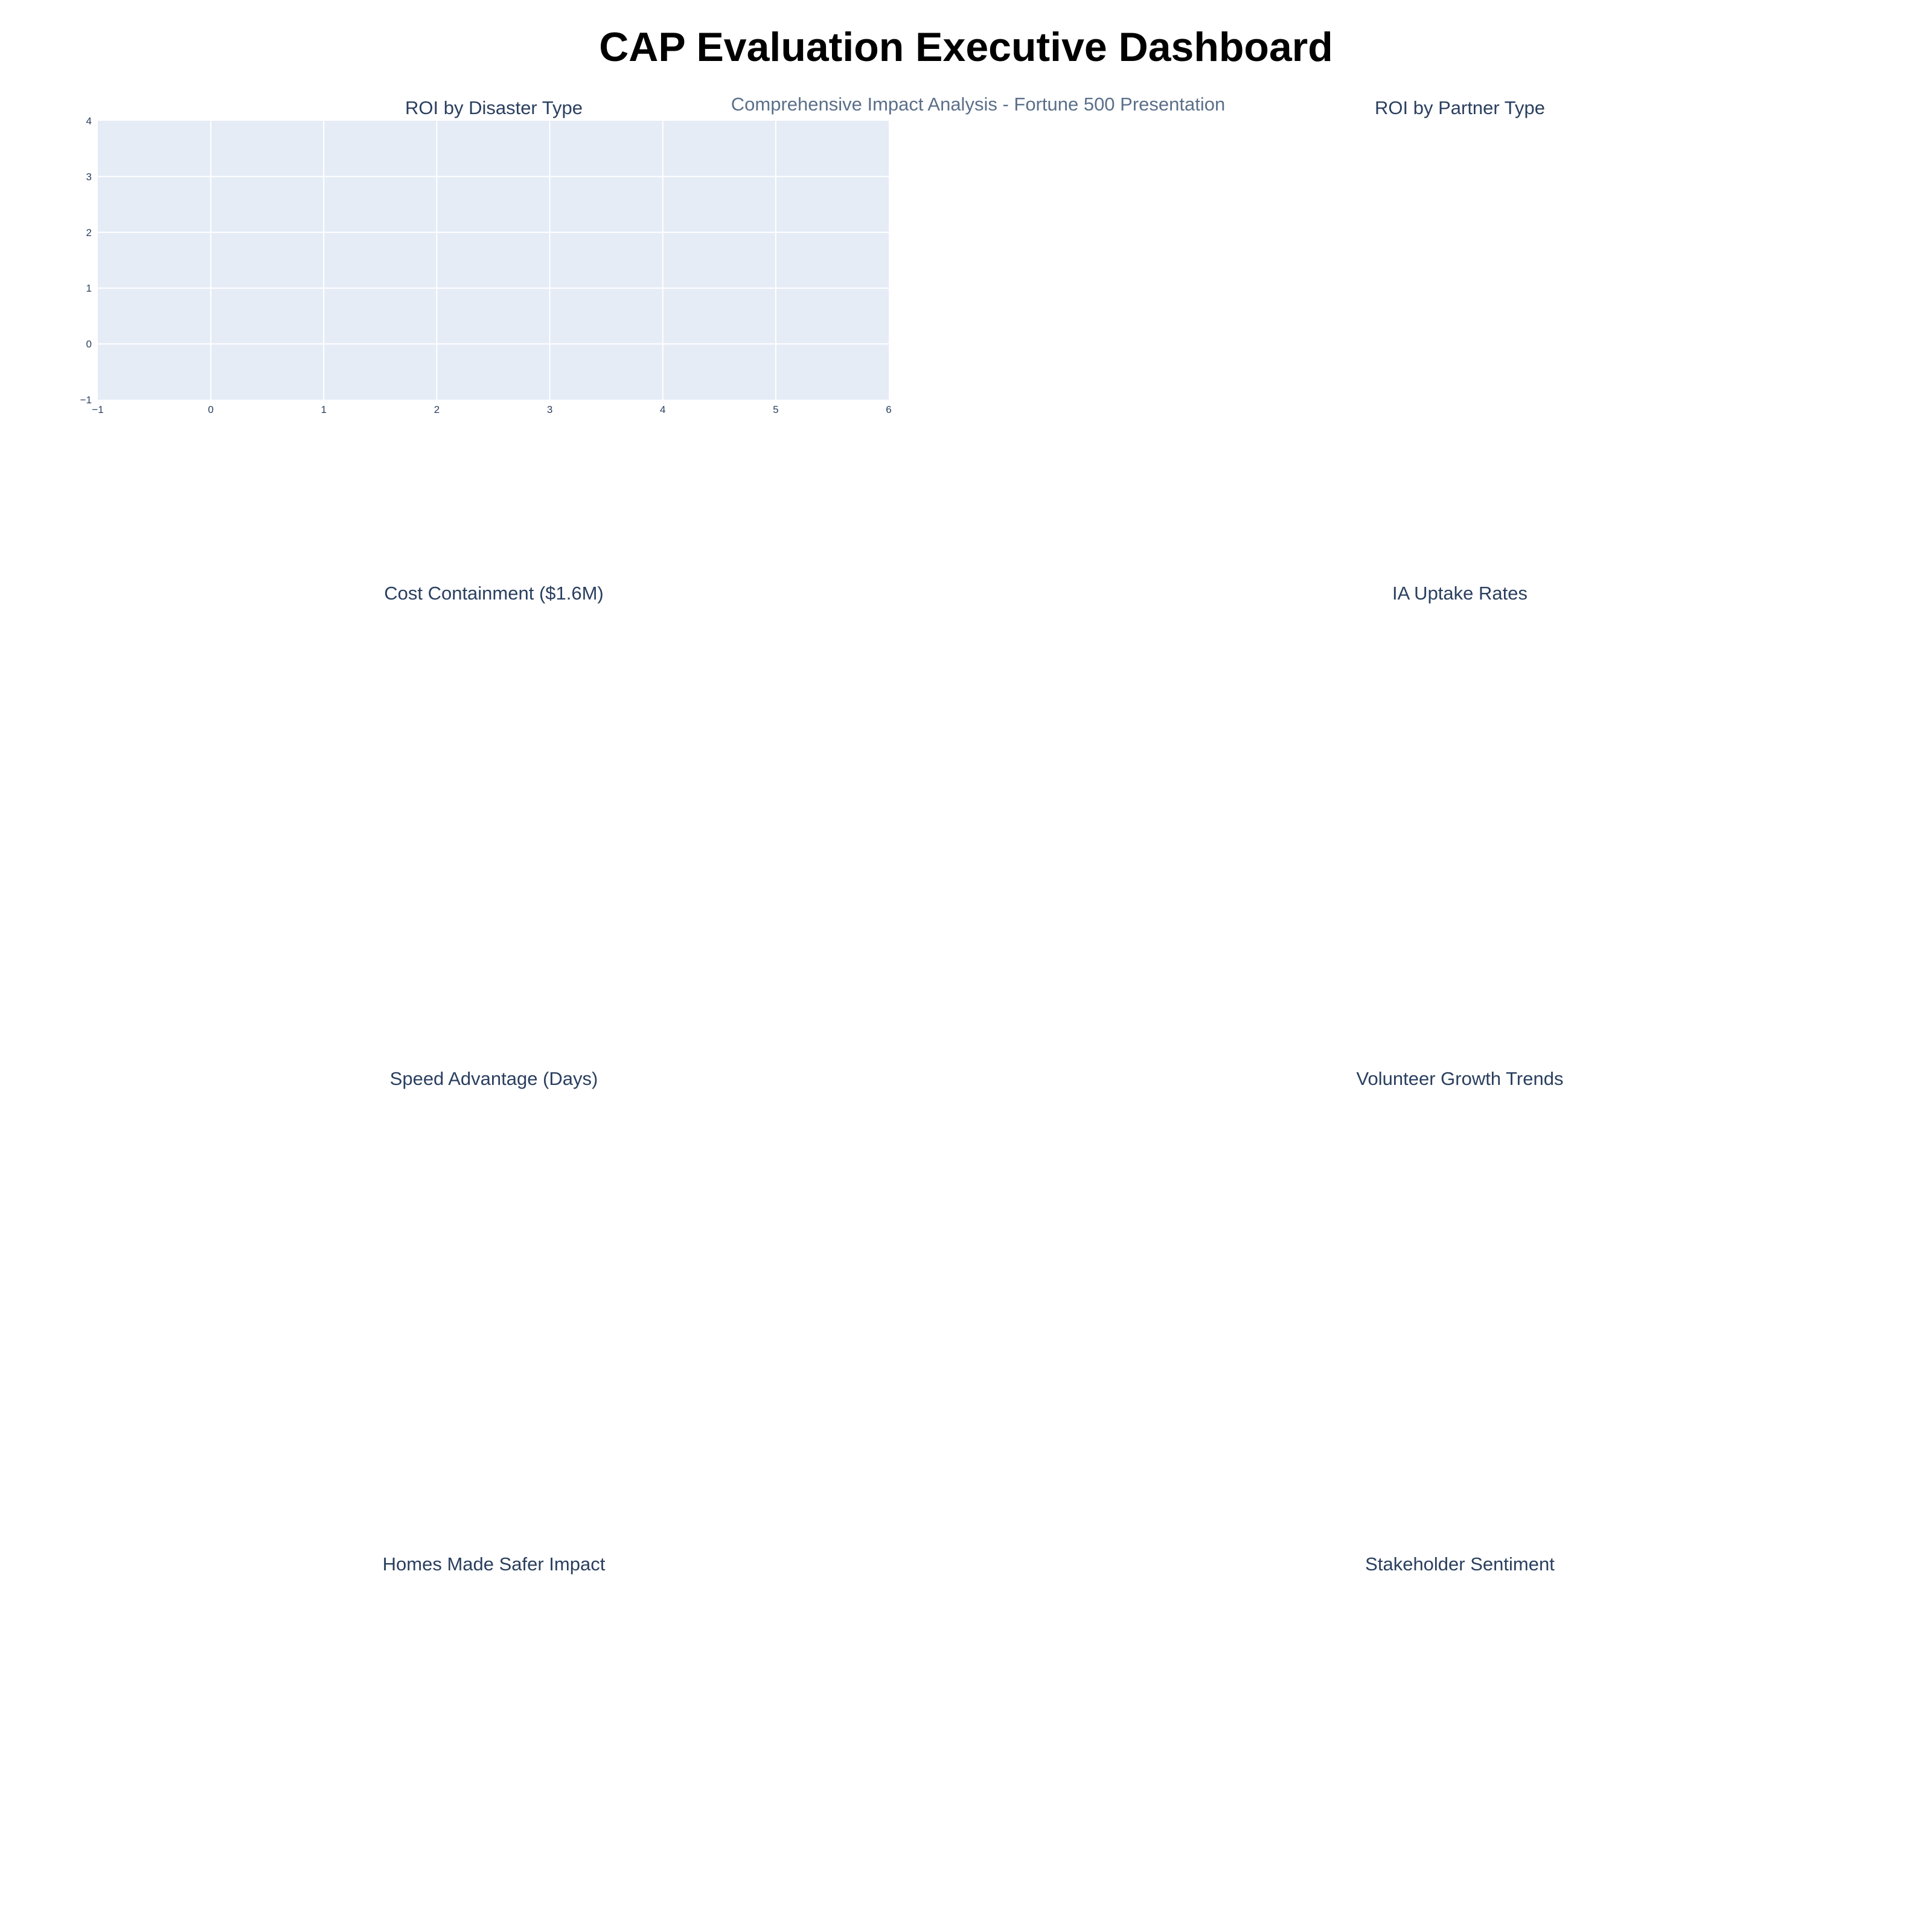  Describe the element at coordinates (494, 107) in the screenshot. I see `panel-title-roi-disaster: ROI by Disaster Type` at that location.